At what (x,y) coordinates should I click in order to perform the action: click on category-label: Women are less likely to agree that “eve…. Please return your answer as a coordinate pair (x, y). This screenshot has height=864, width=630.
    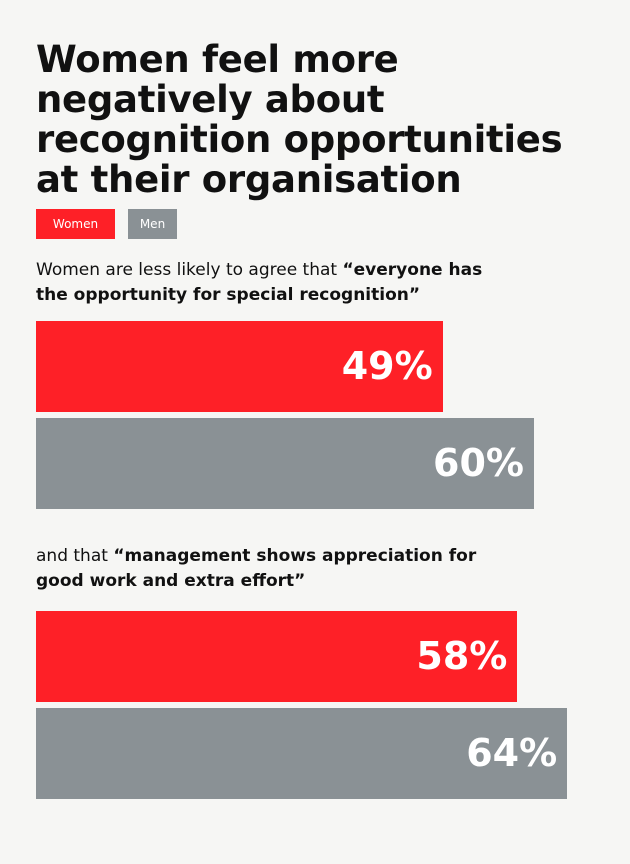
    Looking at the image, I should click on (259, 282).